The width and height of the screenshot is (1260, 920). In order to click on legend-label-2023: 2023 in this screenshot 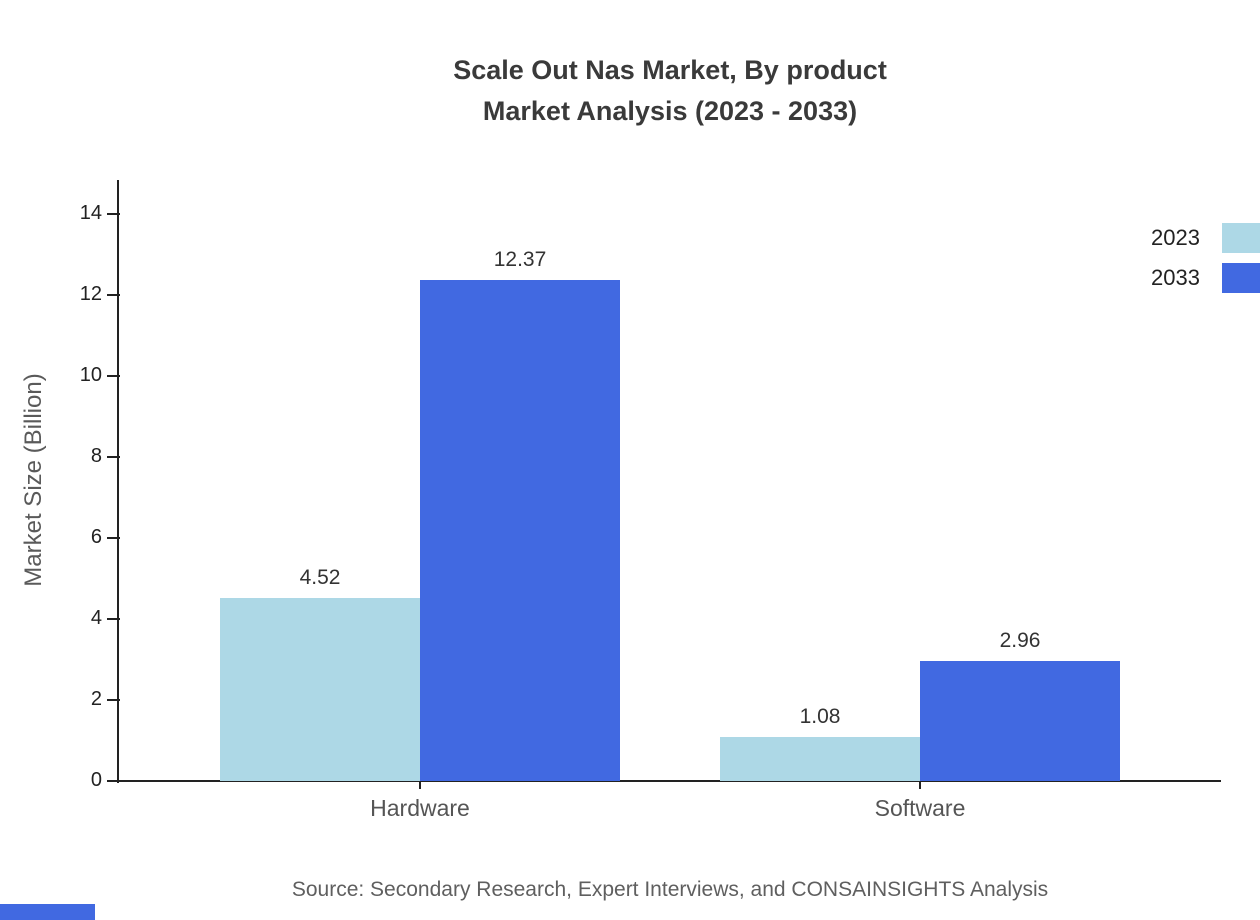, I will do `click(1175, 237)`.